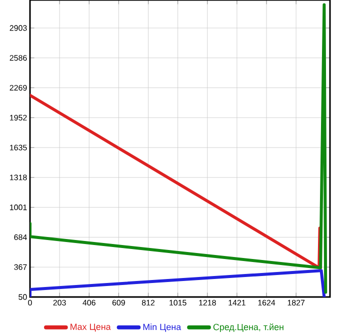 This screenshot has height=335, width=345. What do you see at coordinates (90, 328) in the screenshot?
I see `legend-label: Max Цена` at bounding box center [90, 328].